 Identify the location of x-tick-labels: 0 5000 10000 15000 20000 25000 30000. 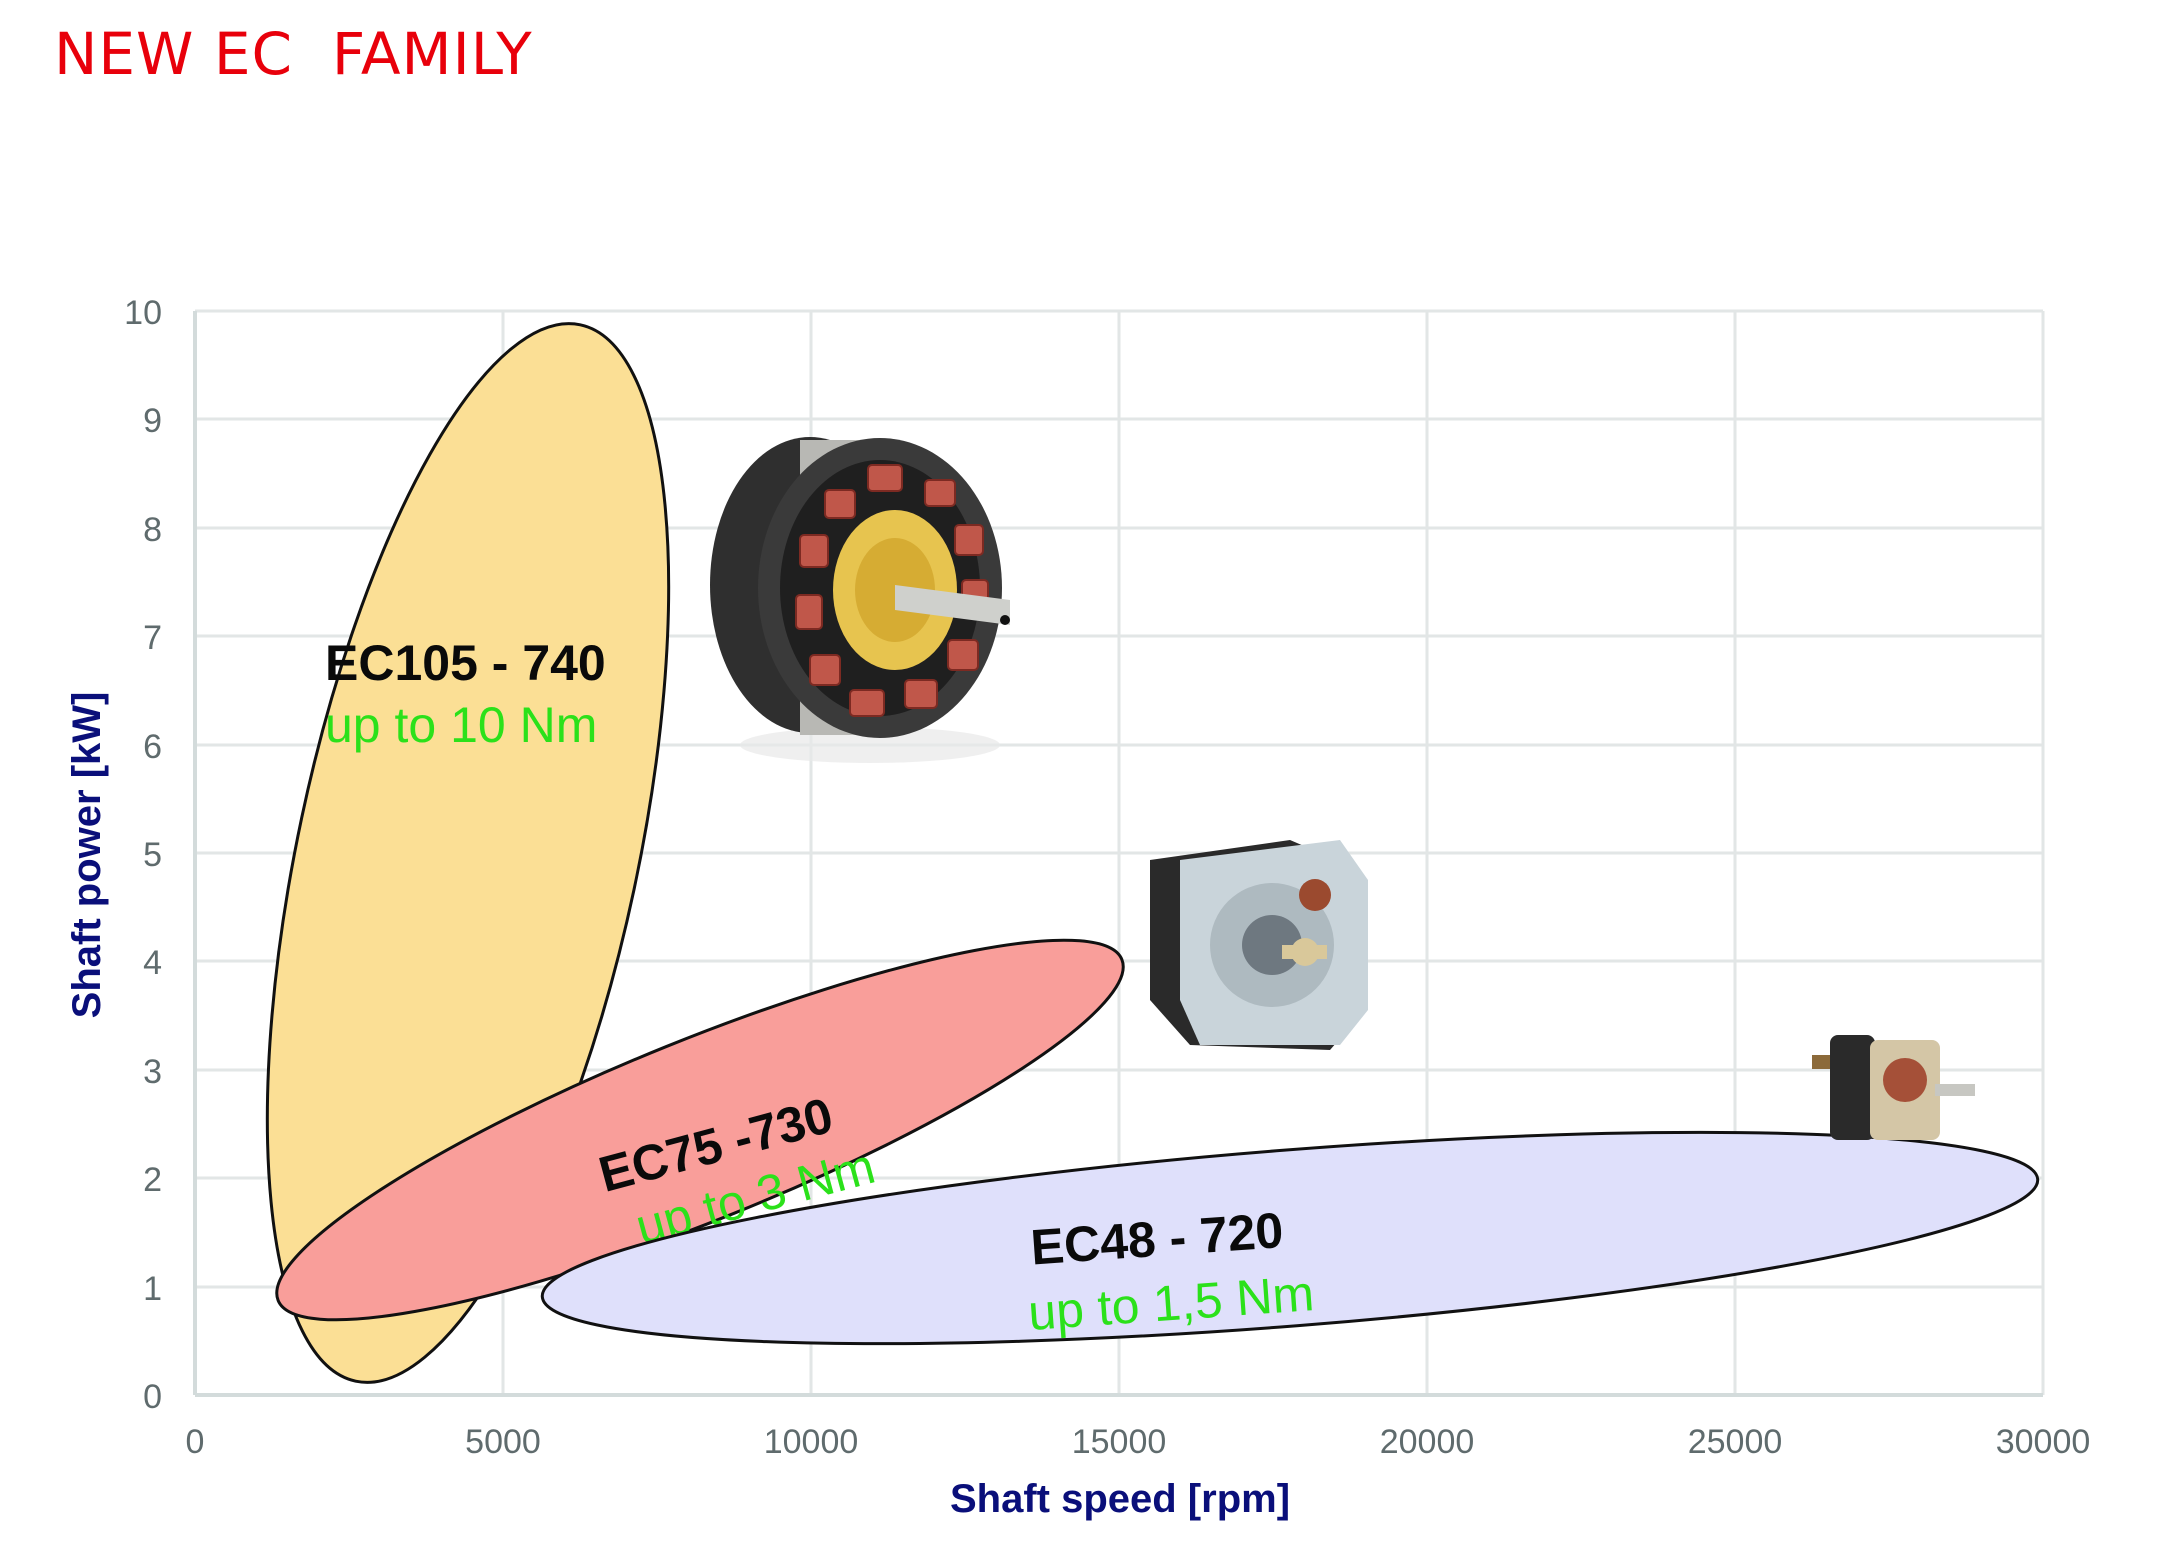
(1138, 1442).